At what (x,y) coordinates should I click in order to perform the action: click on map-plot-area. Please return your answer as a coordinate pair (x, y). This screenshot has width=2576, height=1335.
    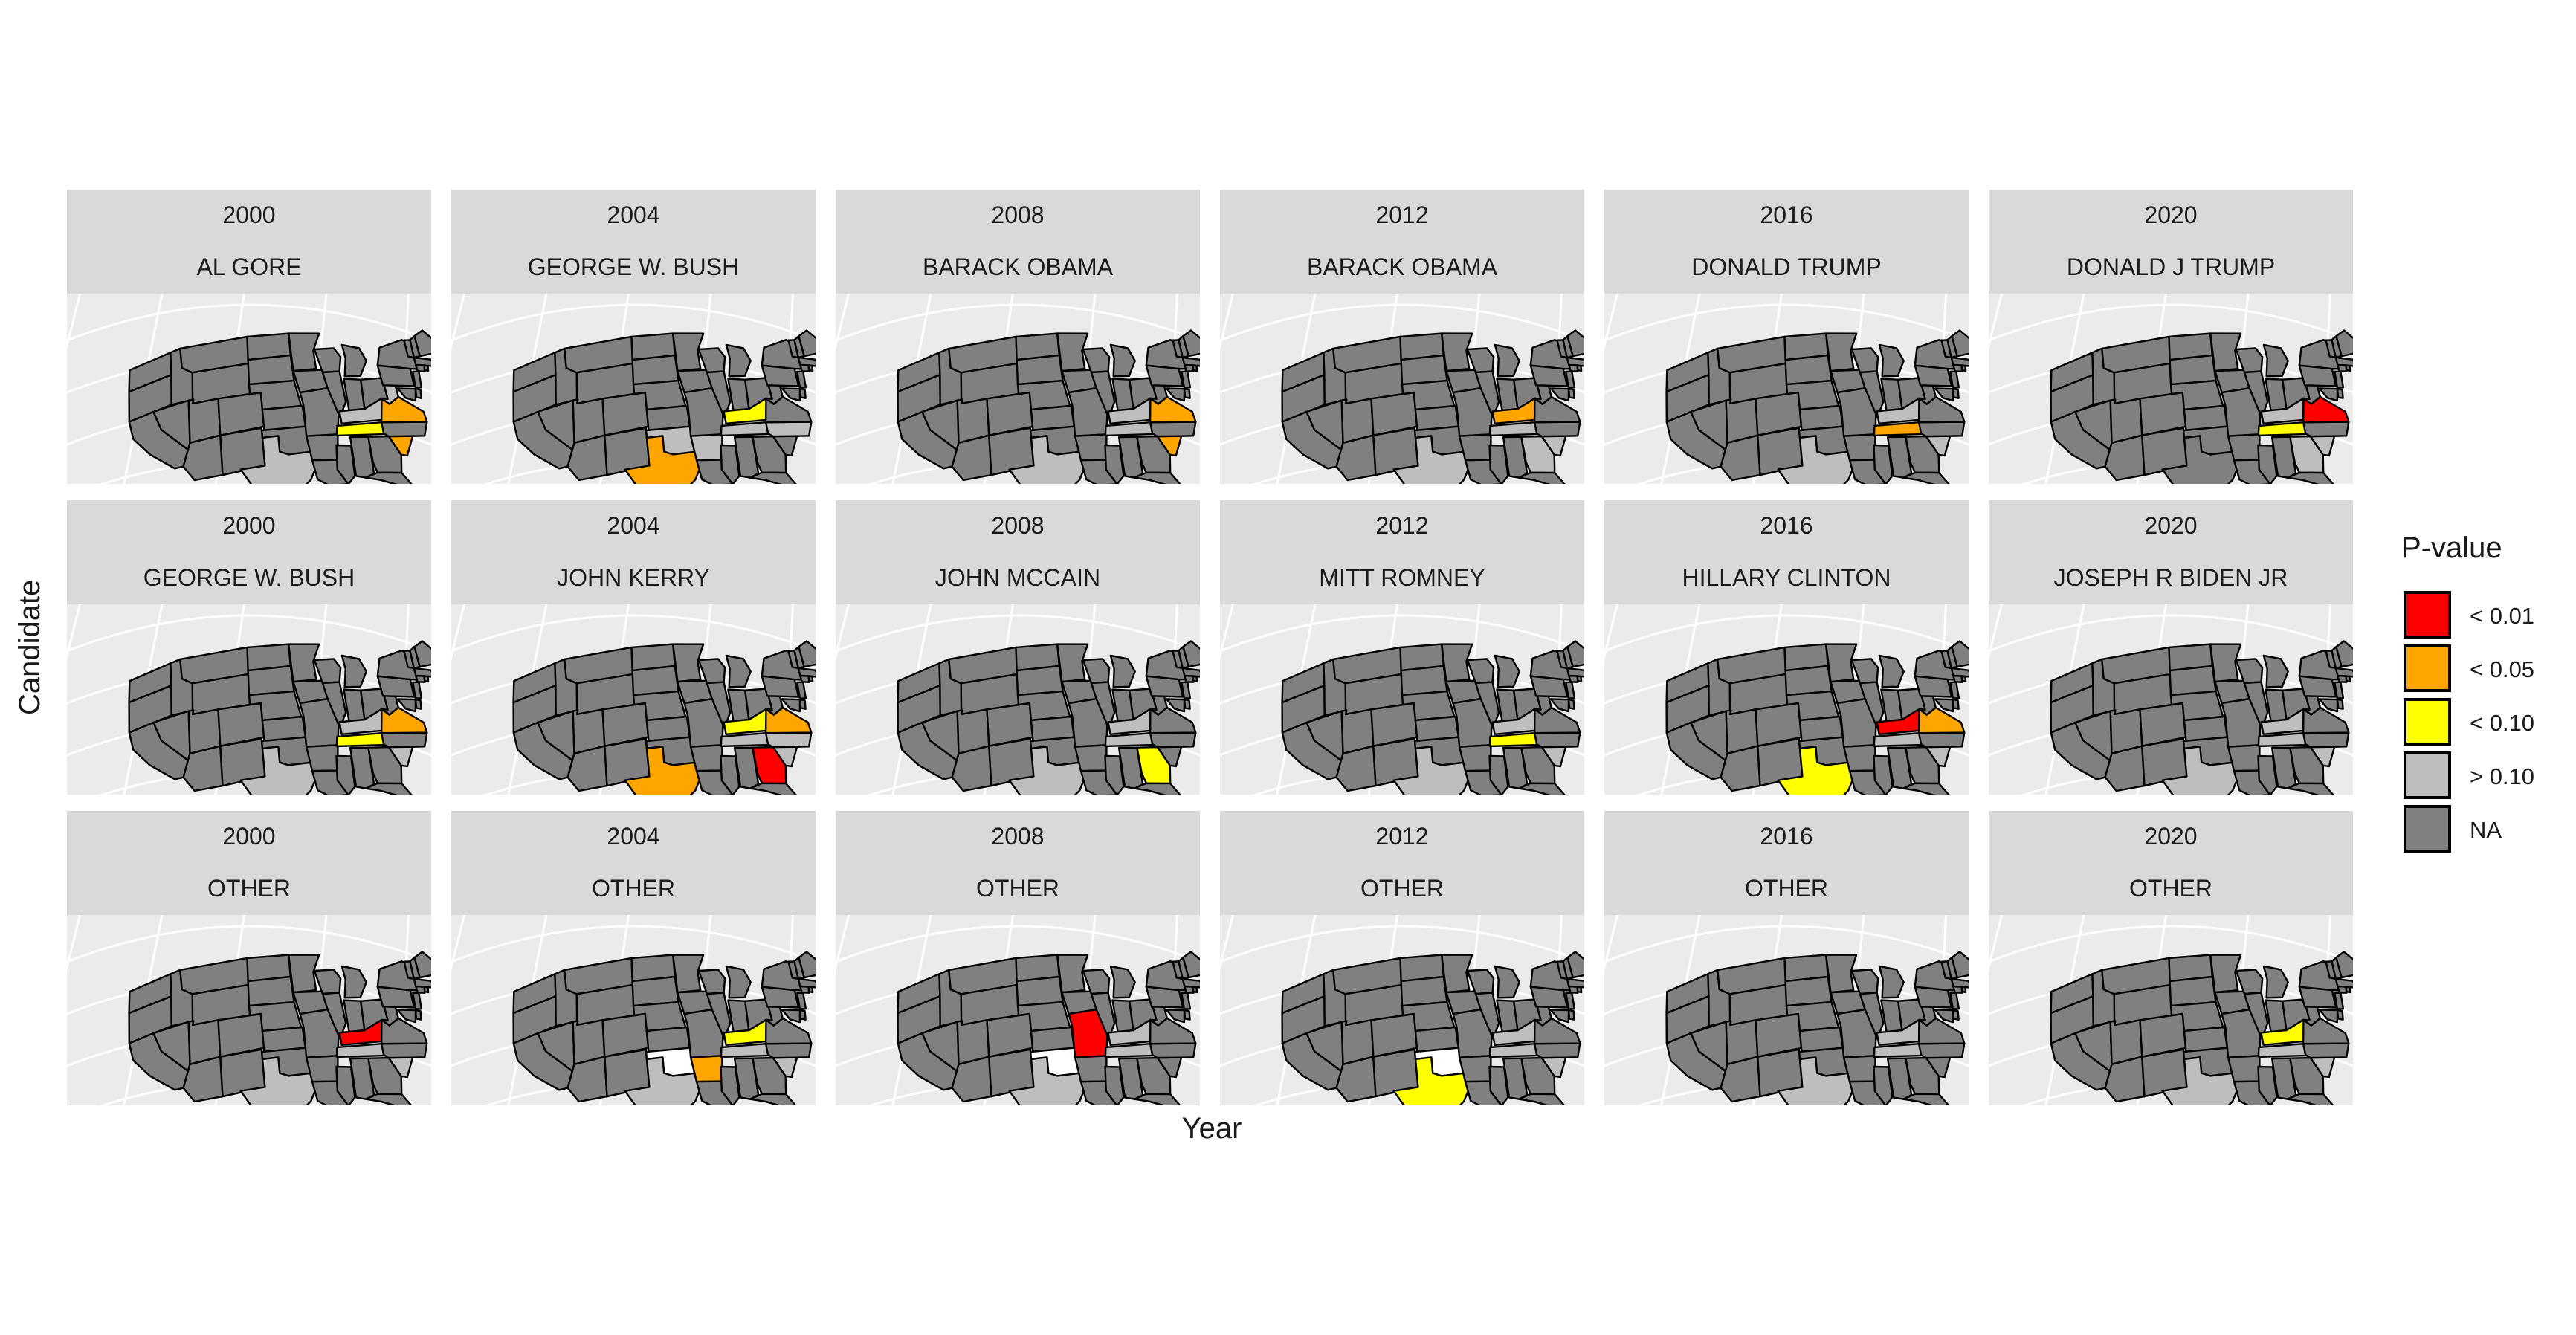
    Looking at the image, I should click on (1018, 1010).